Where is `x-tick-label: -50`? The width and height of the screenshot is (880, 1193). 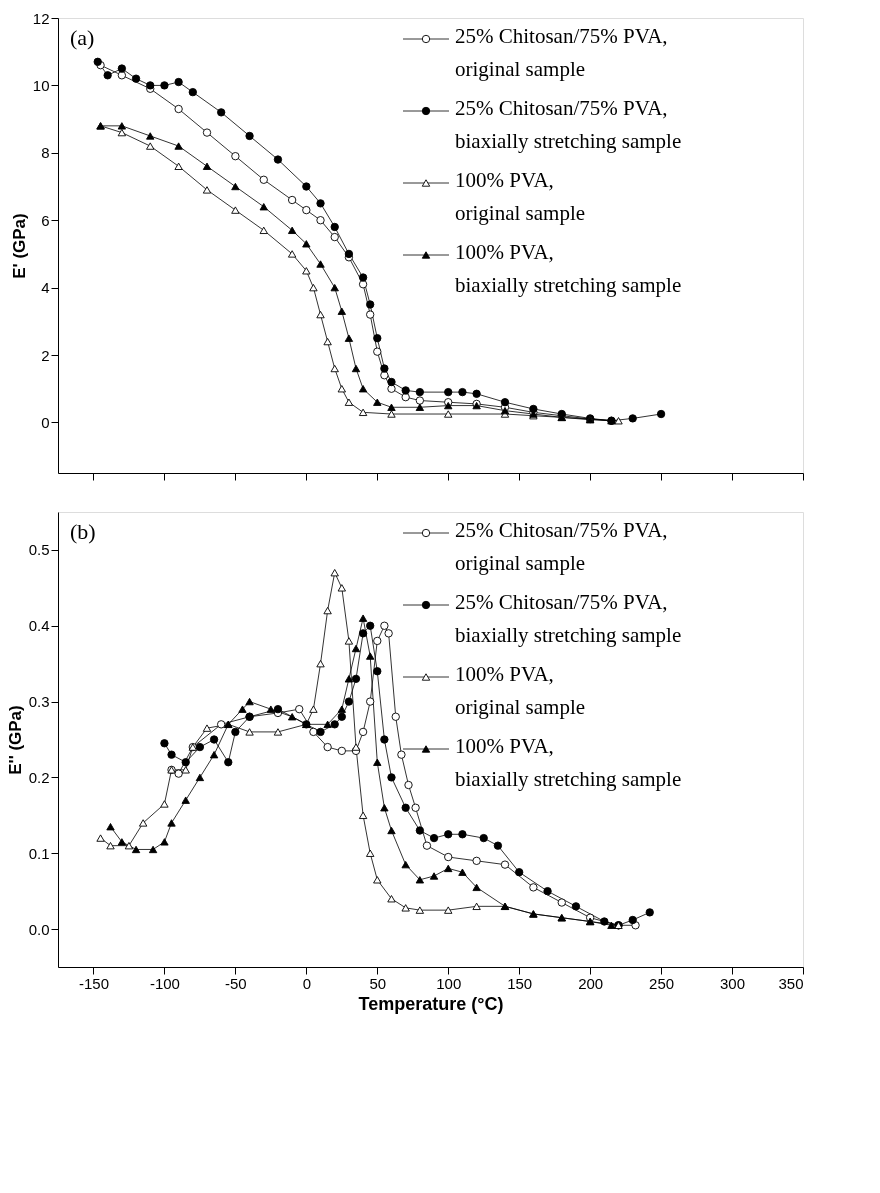 x-tick-label: -50 is located at coordinates (236, 983).